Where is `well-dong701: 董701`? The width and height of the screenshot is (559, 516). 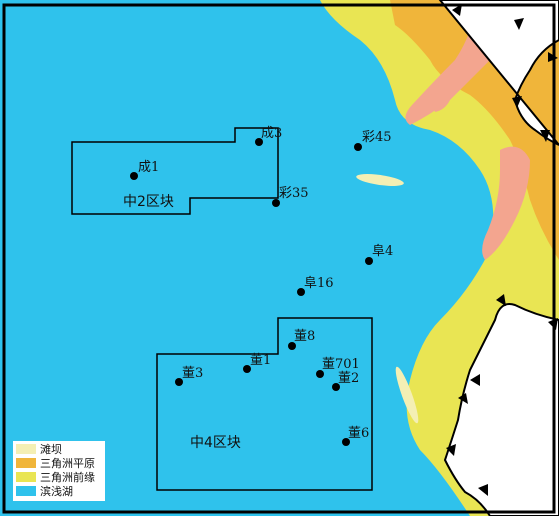
well-dong701: 董701 is located at coordinates (338, 367).